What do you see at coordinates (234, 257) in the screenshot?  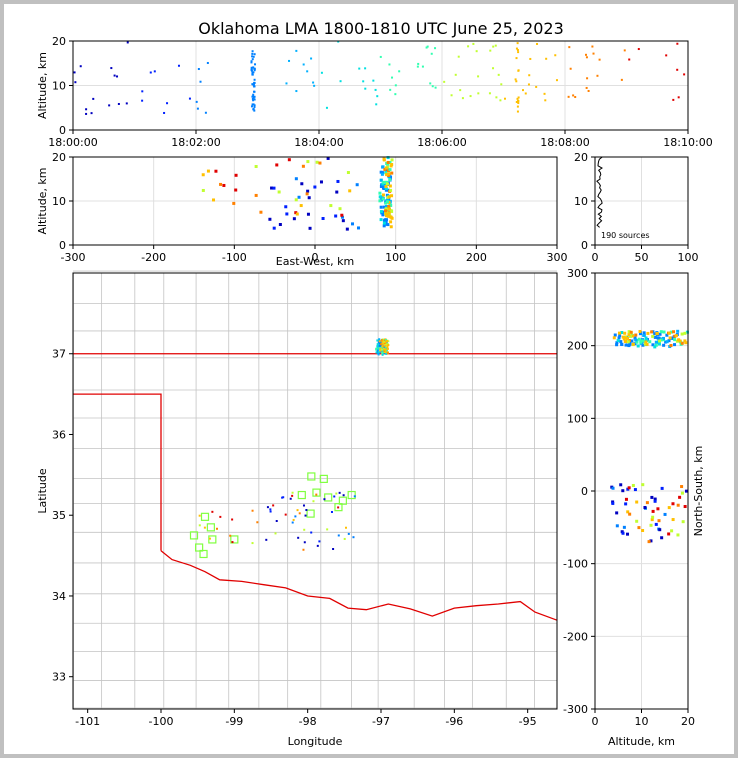 I see `alt-ew-xtick-label-2: -100` at bounding box center [234, 257].